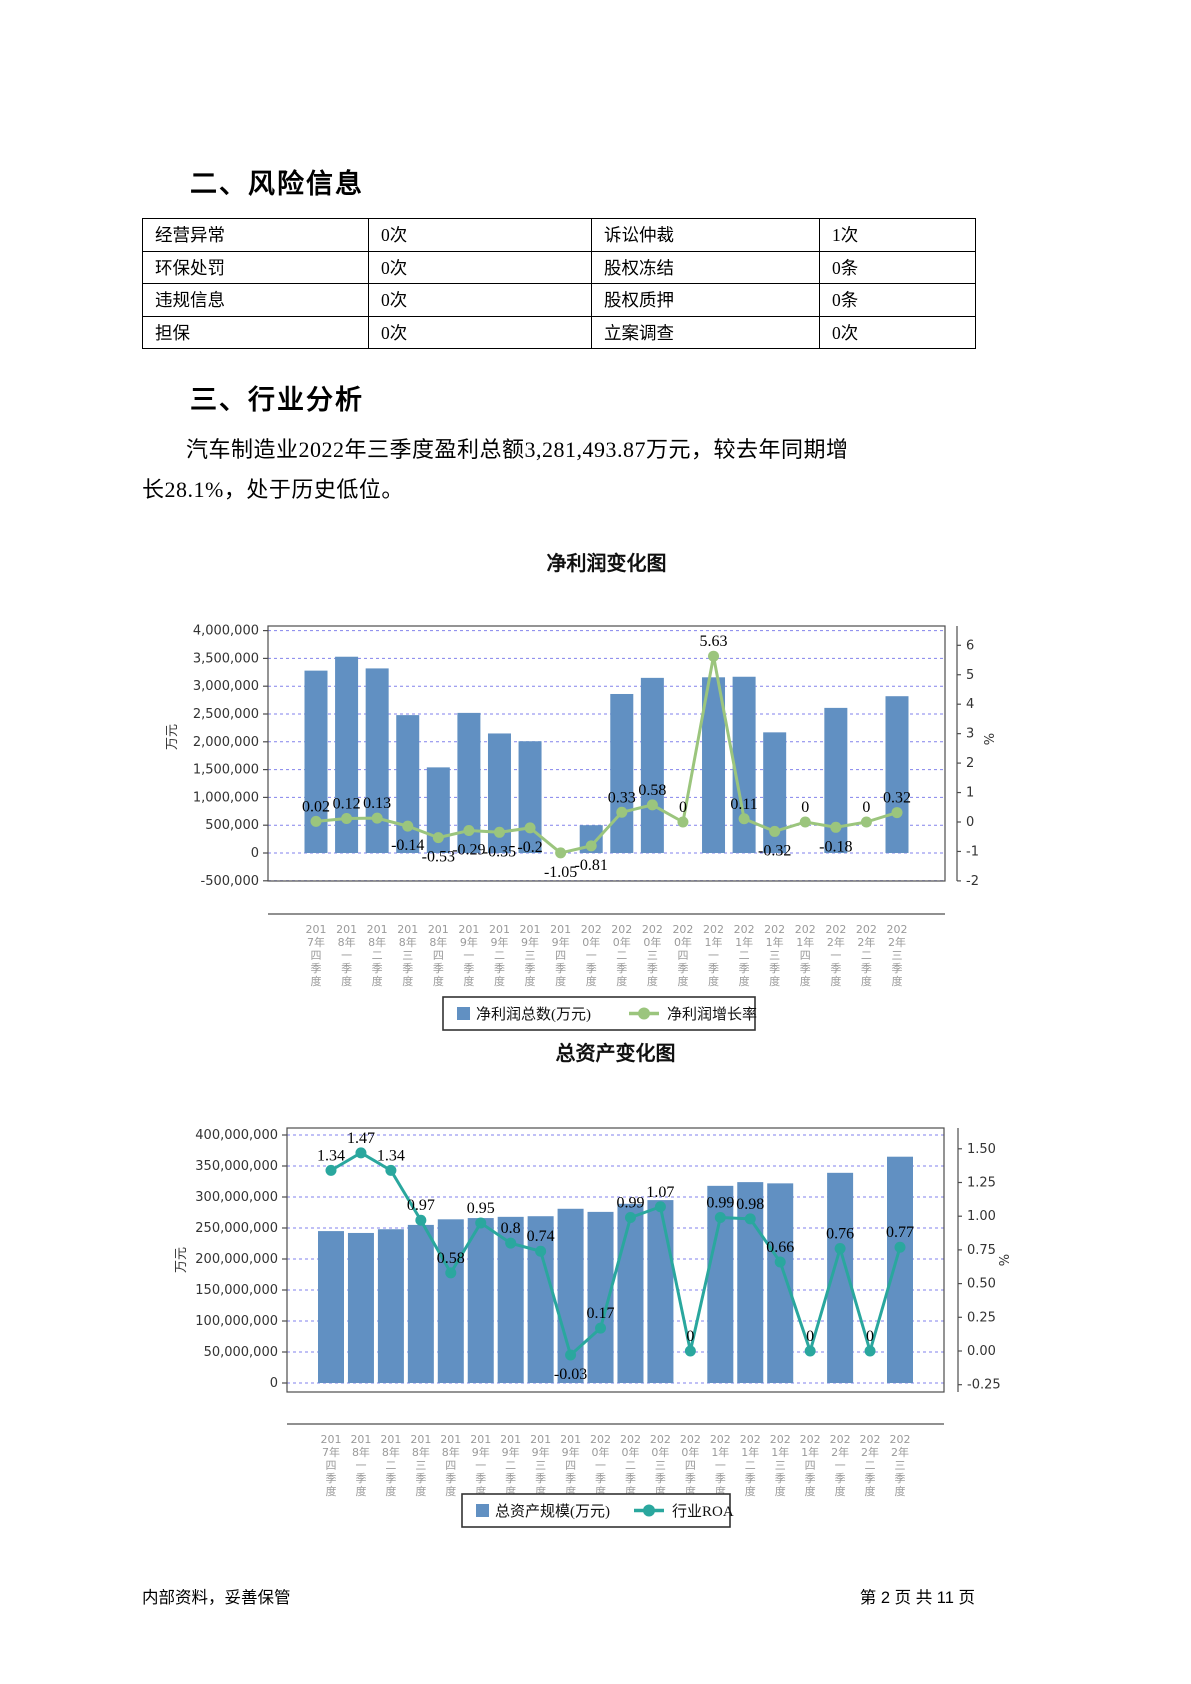 The height and width of the screenshot is (1684, 1191). I want to click on table-cell: 担保, so click(255, 332).